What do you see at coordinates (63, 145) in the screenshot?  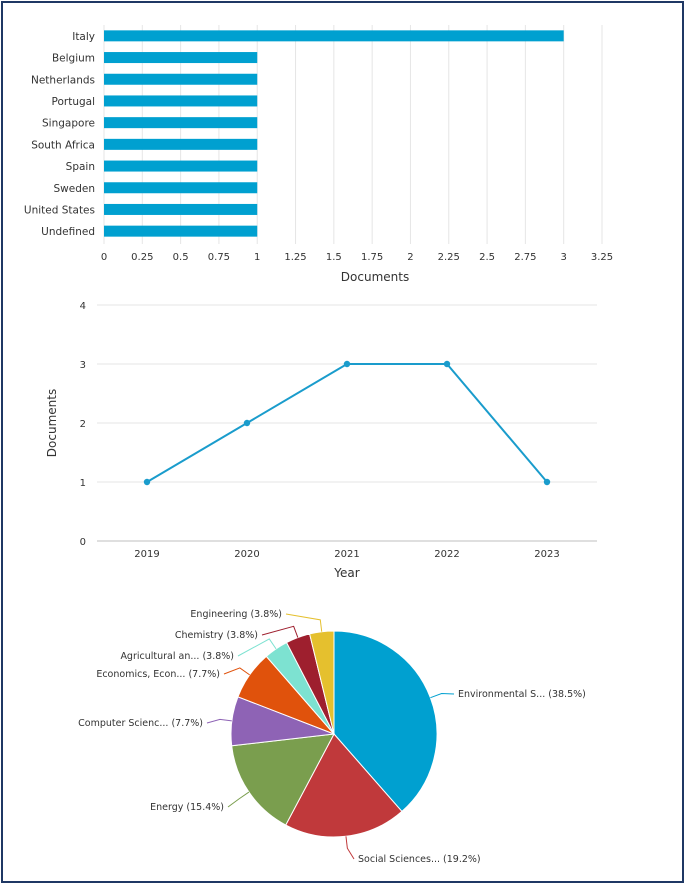 I see `category-label: South Africa` at bounding box center [63, 145].